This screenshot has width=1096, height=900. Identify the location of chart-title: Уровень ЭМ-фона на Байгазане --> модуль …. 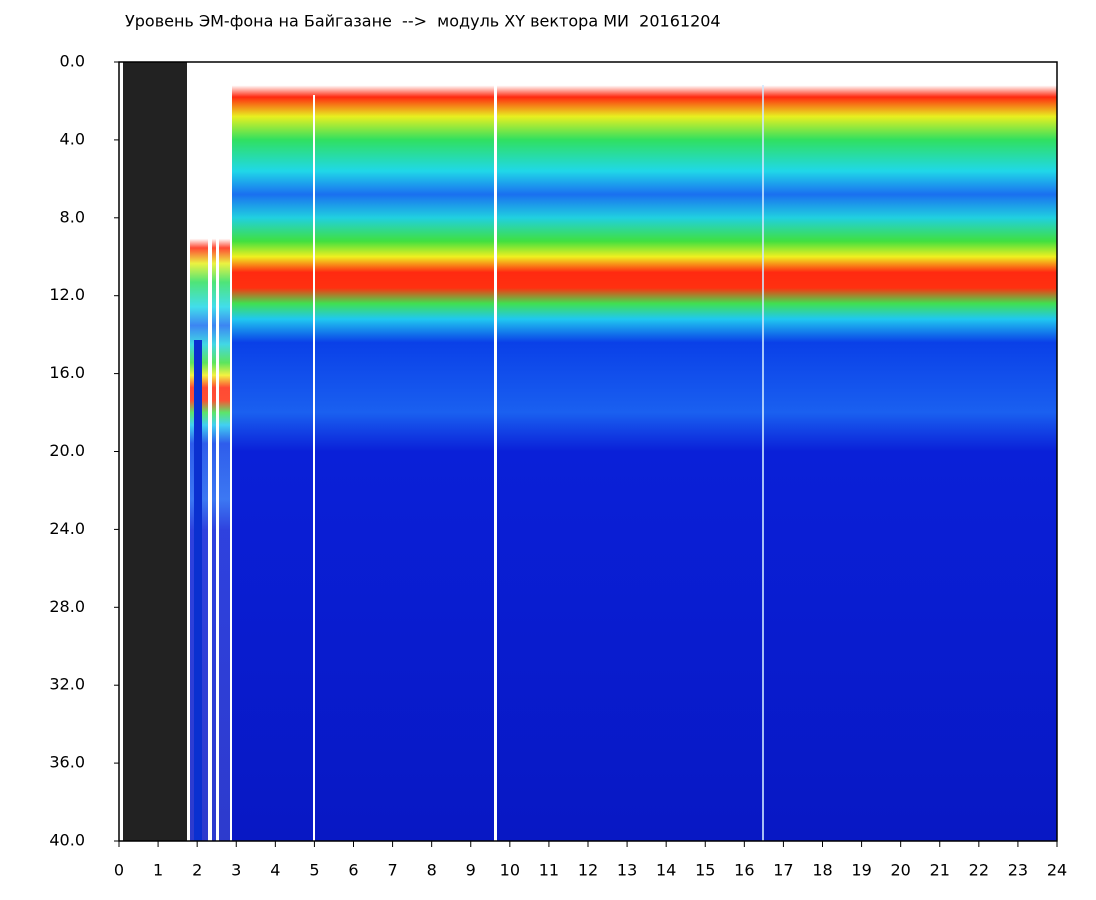
(423, 21).